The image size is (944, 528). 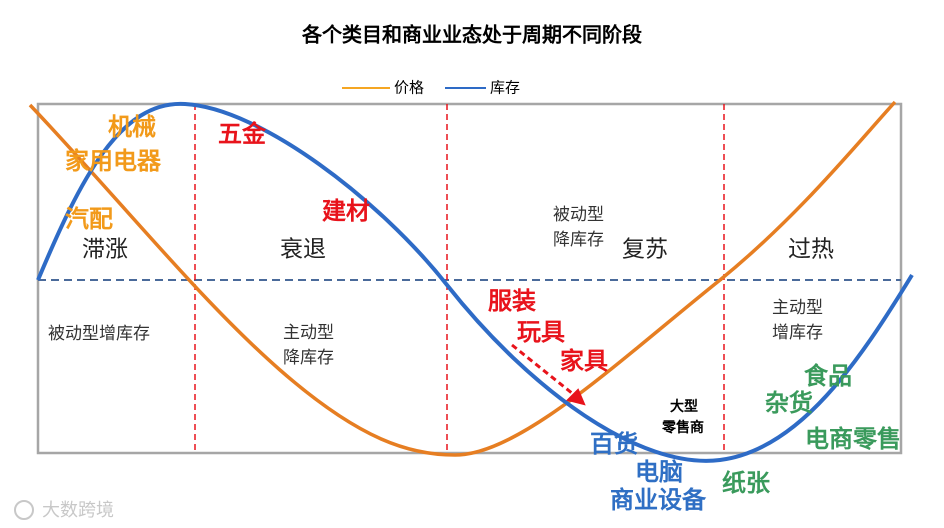 What do you see at coordinates (684, 406) in the screenshot?
I see `annotation: 大型` at bounding box center [684, 406].